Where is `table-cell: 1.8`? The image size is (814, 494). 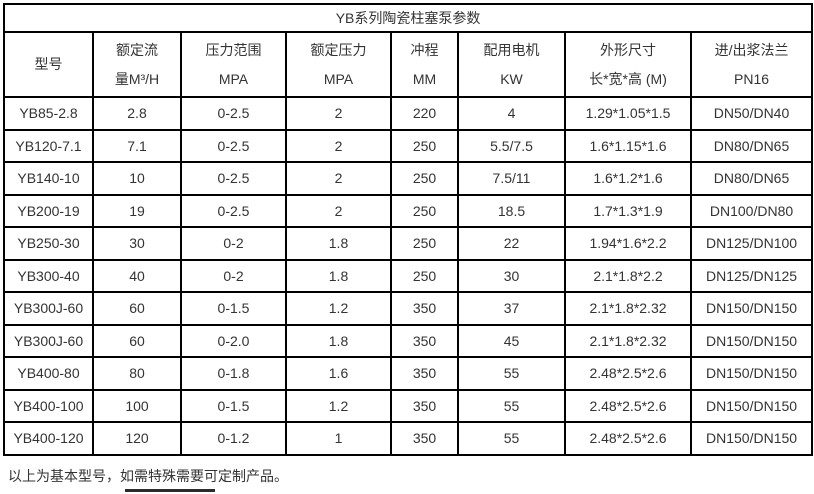
table-cell: 1.8 is located at coordinates (338, 243).